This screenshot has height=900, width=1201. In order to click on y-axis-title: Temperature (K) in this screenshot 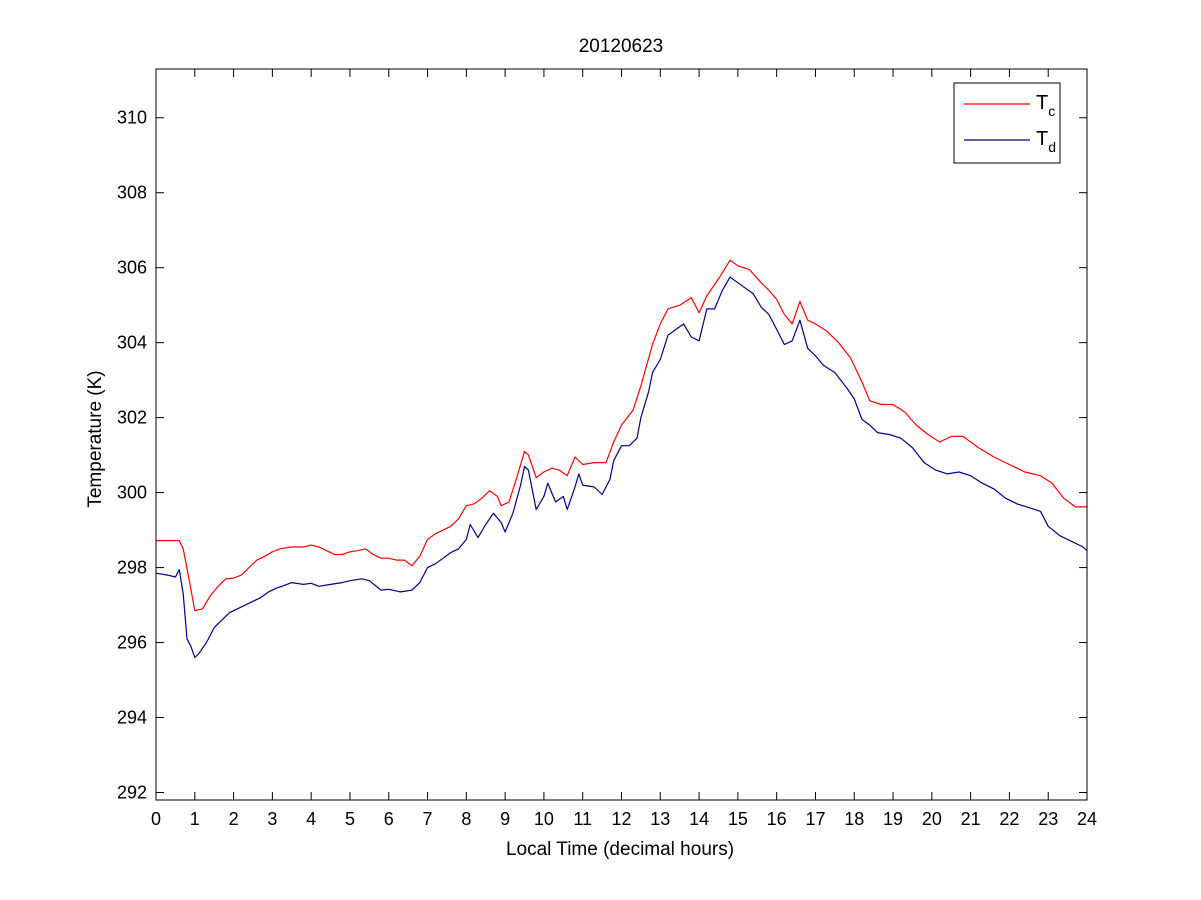, I will do `click(95, 438)`.